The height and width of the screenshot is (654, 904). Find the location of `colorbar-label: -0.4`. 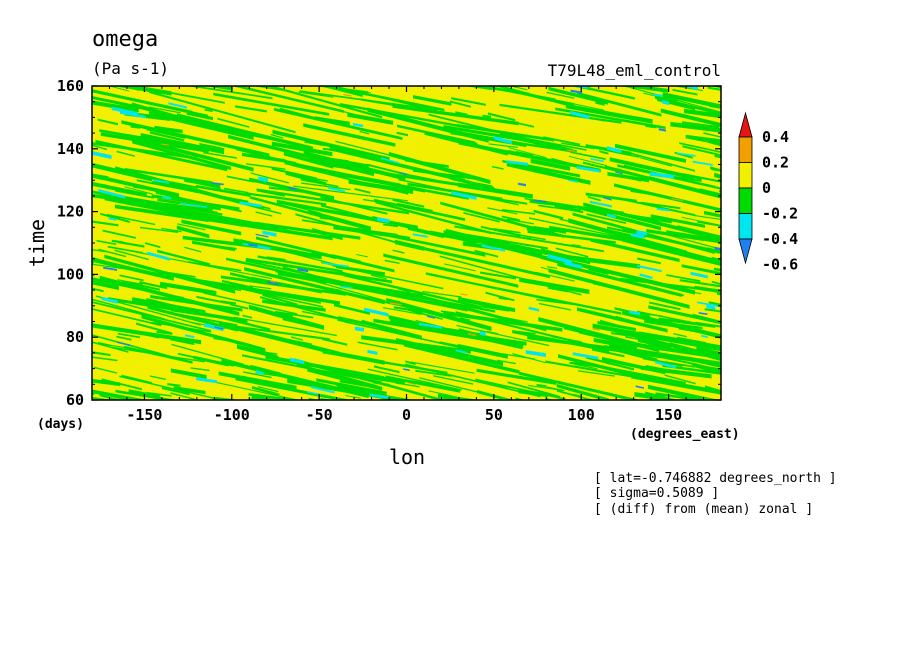

colorbar-label: -0.4 is located at coordinates (780, 239).